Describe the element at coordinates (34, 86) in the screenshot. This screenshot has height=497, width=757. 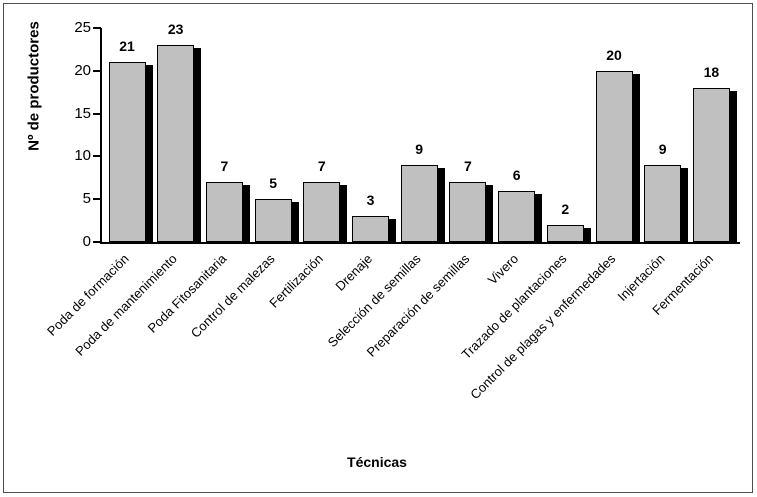
I see `y-axis-title: Nº de productores` at that location.